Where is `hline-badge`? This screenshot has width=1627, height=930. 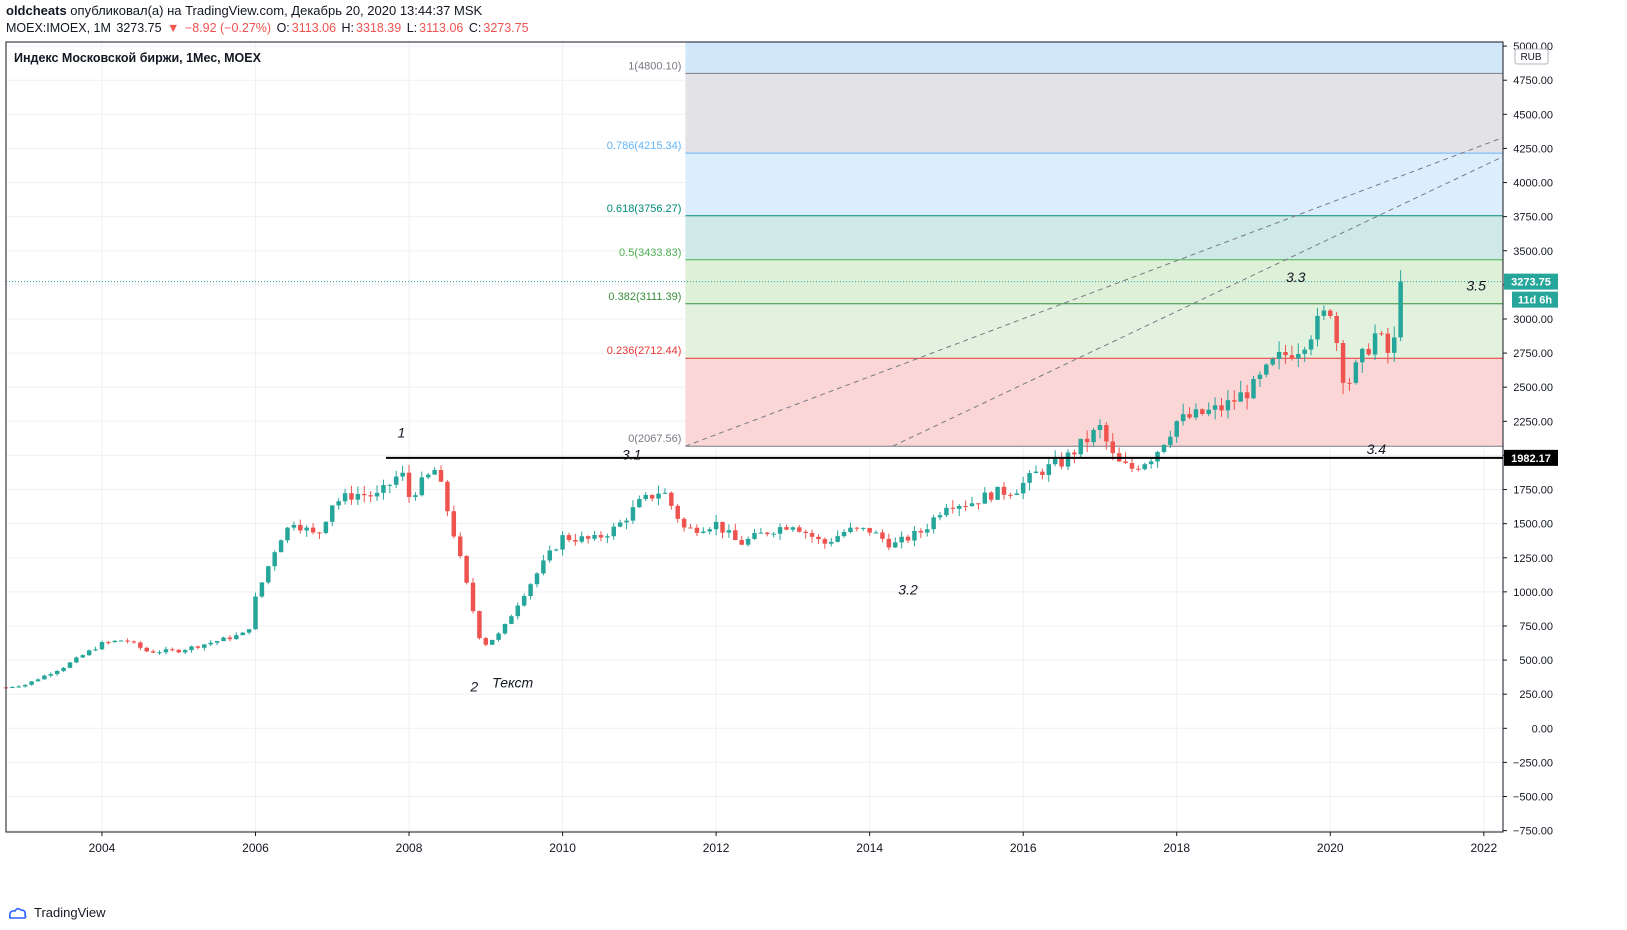
hline-badge is located at coordinates (1531, 457).